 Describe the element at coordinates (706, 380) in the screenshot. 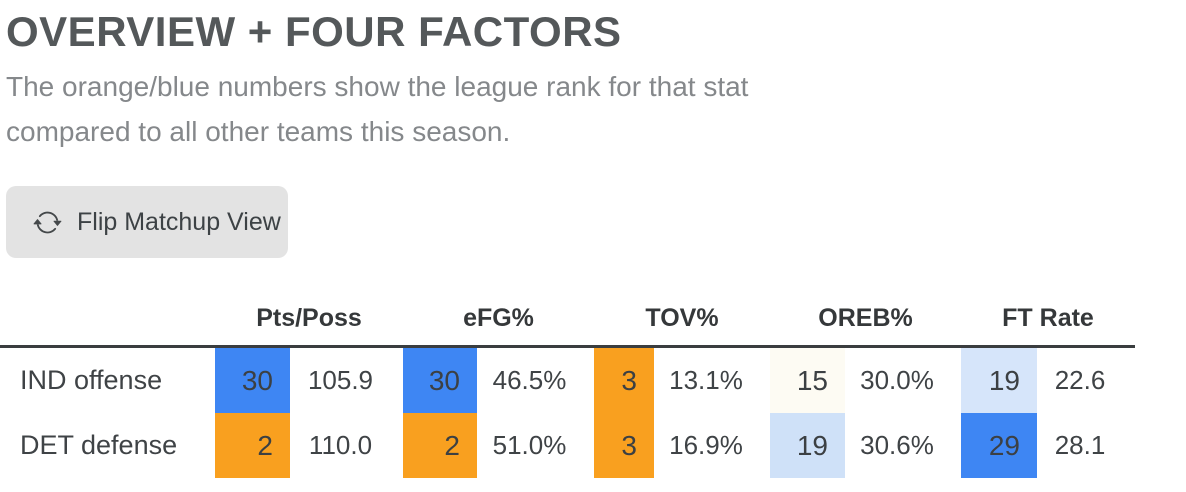

I see `stat-value: 13.1%` at that location.